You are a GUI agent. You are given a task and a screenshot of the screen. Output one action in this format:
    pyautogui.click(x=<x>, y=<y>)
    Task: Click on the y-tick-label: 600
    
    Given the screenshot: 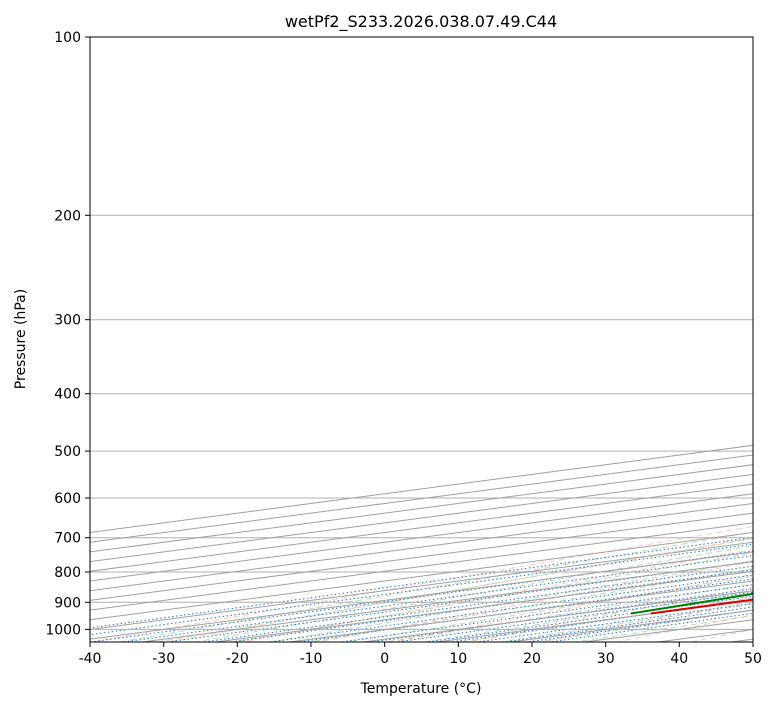 What is the action you would take?
    pyautogui.click(x=67, y=499)
    